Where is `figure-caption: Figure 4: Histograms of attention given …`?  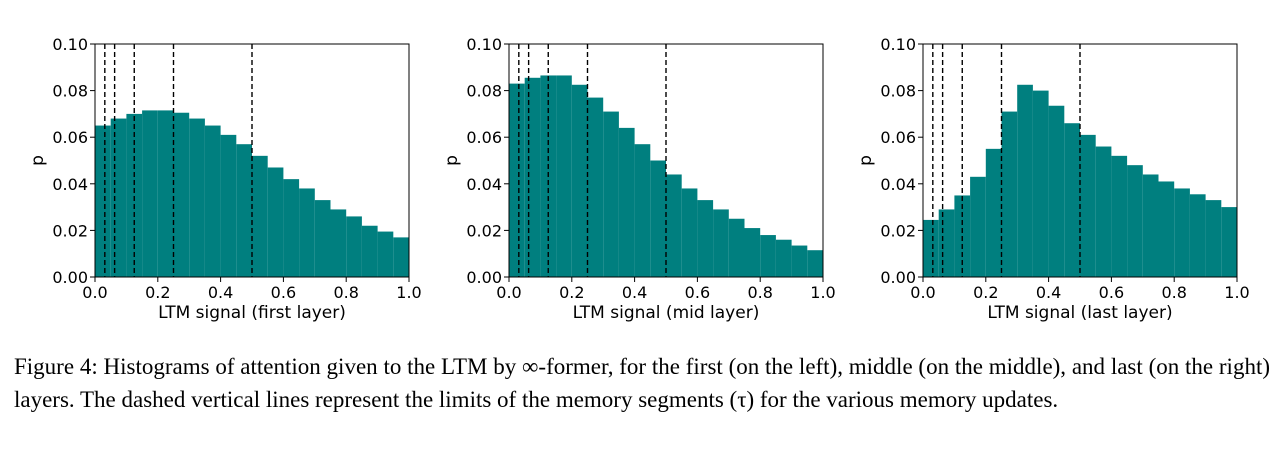
figure-caption: Figure 4: Histograms of attention given … is located at coordinates (642, 383).